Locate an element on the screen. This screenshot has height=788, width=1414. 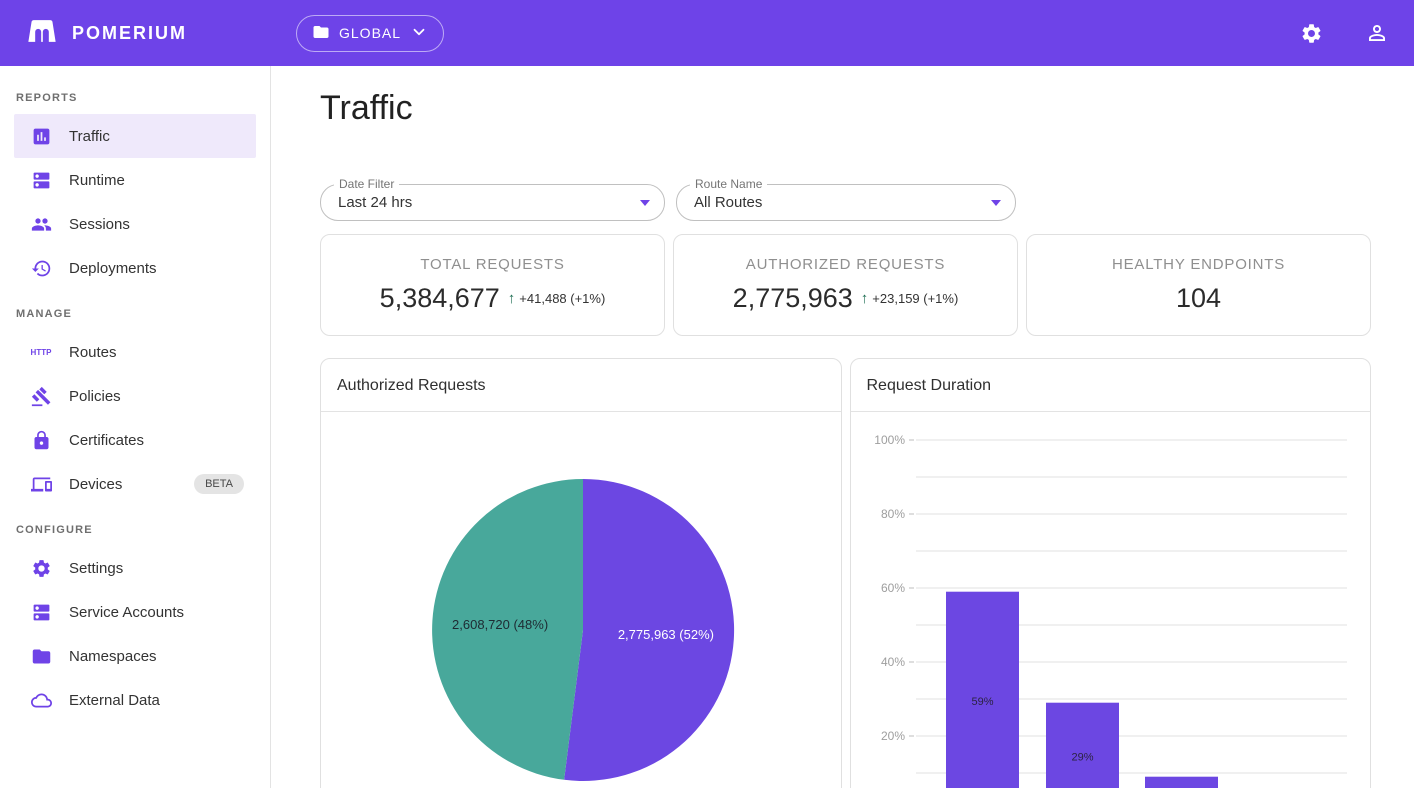
cloud-icon is located at coordinates (41, 700).